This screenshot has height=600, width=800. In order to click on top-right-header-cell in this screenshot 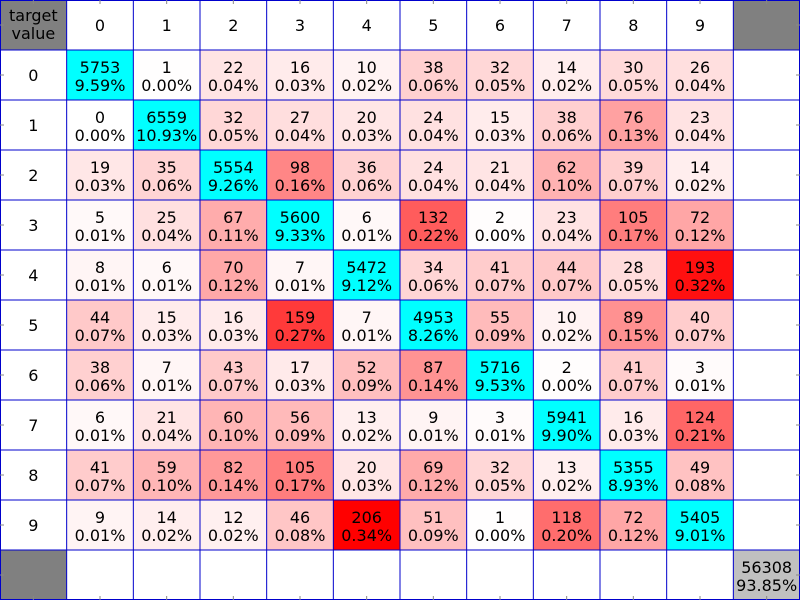, I will do `click(766, 25)`.